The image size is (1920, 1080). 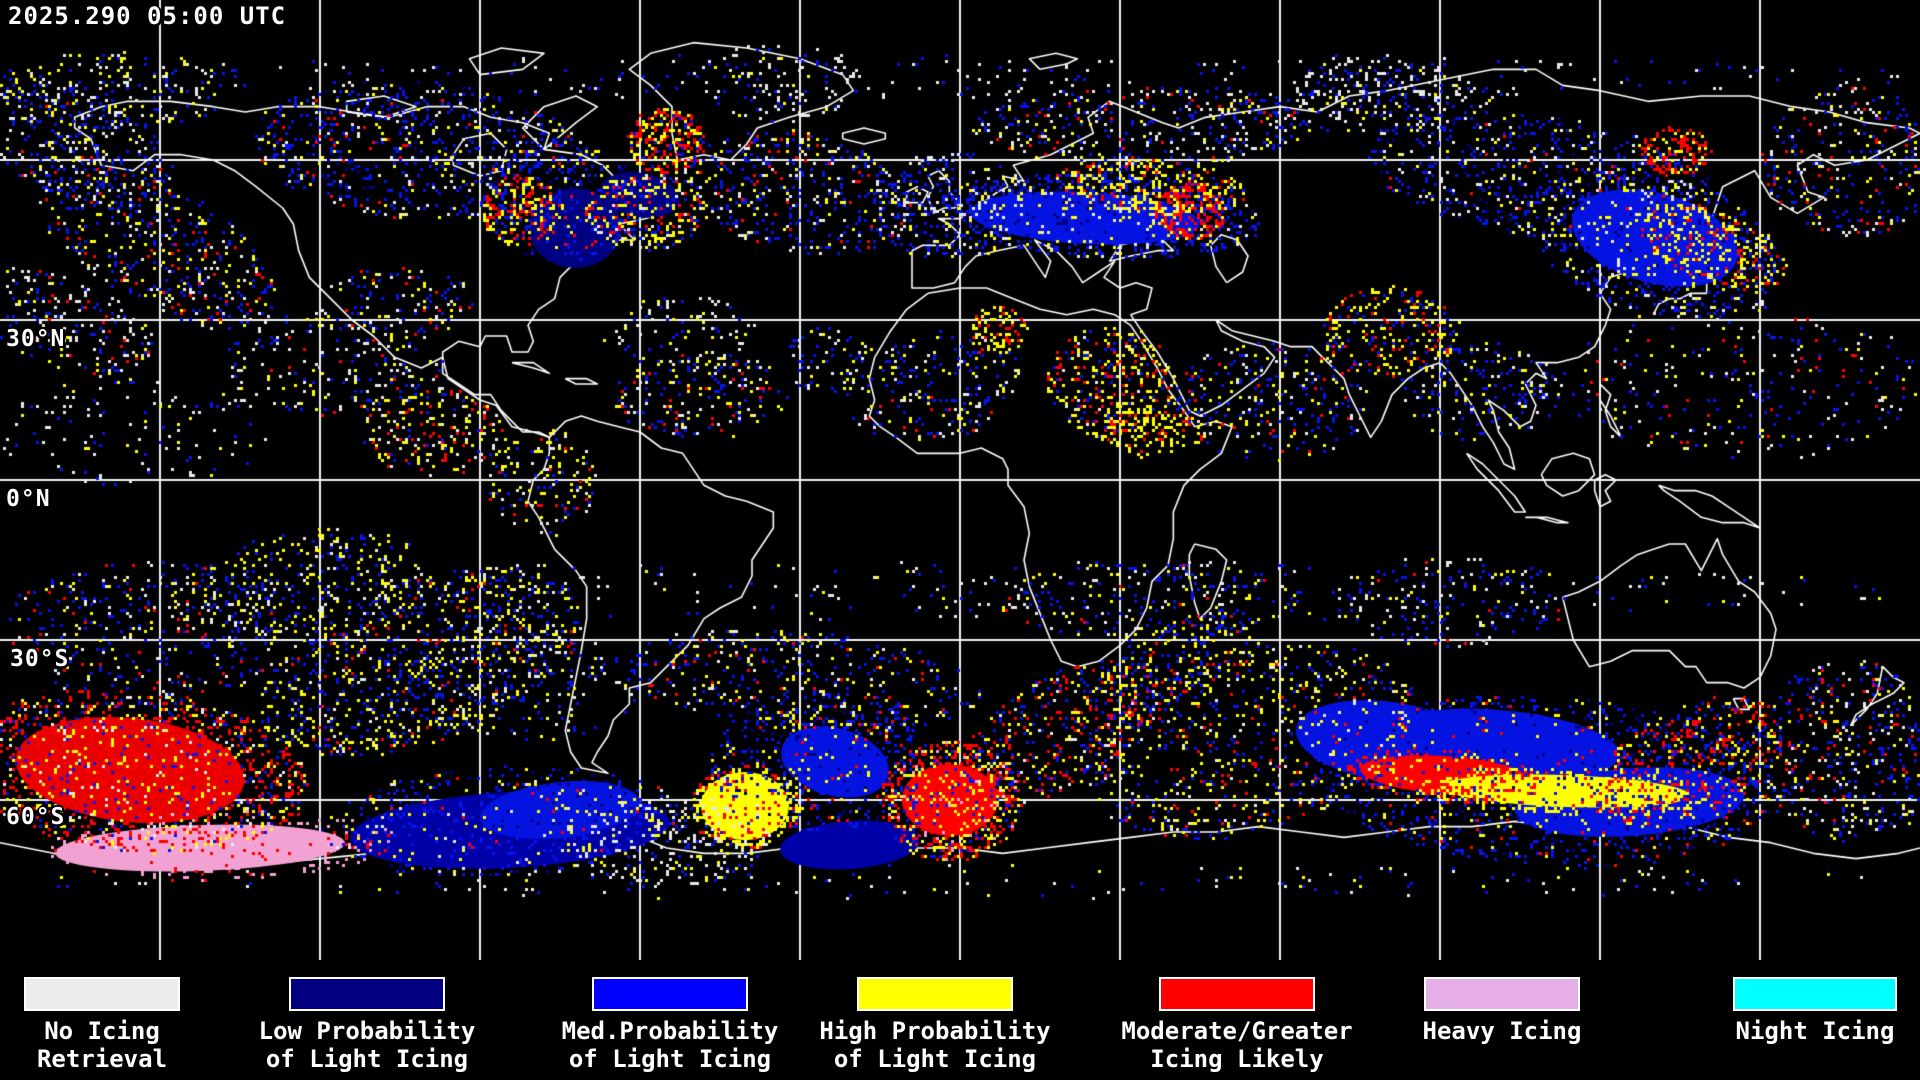 I want to click on latitude-label-60s: 60°S, so click(x=36, y=817).